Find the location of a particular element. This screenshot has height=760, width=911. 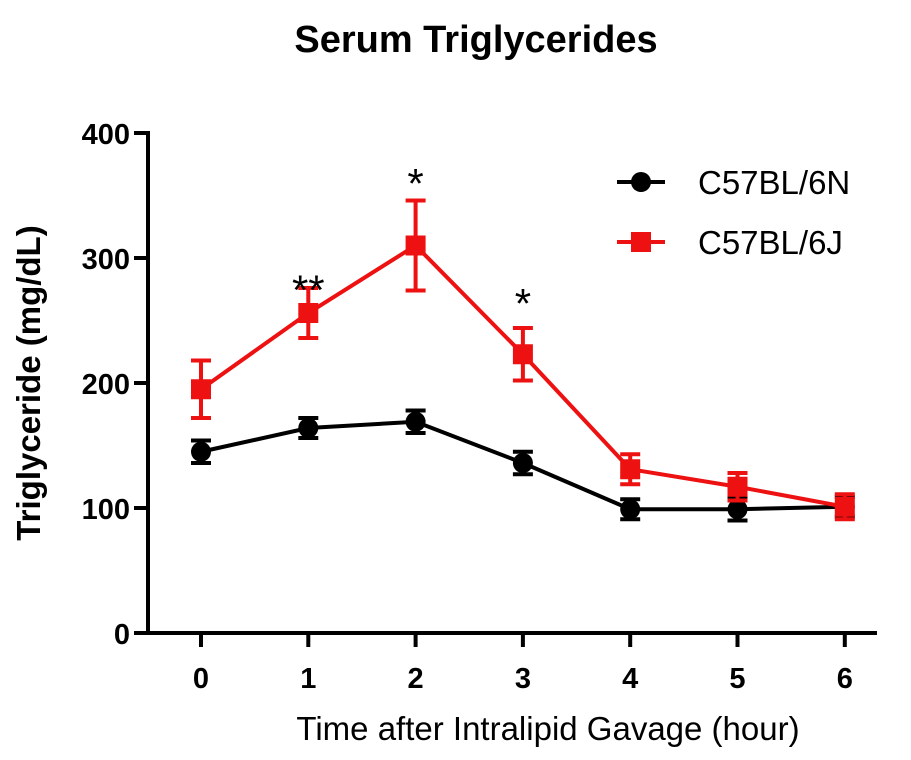

x-tick-label: 5 is located at coordinates (737, 679).